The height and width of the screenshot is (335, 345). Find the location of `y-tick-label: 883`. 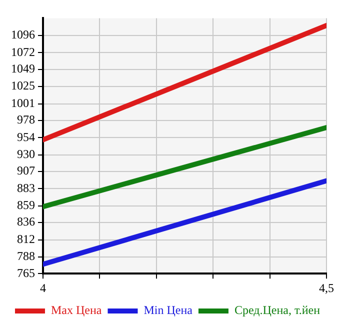

y-tick-label: 883 is located at coordinates (26, 187).